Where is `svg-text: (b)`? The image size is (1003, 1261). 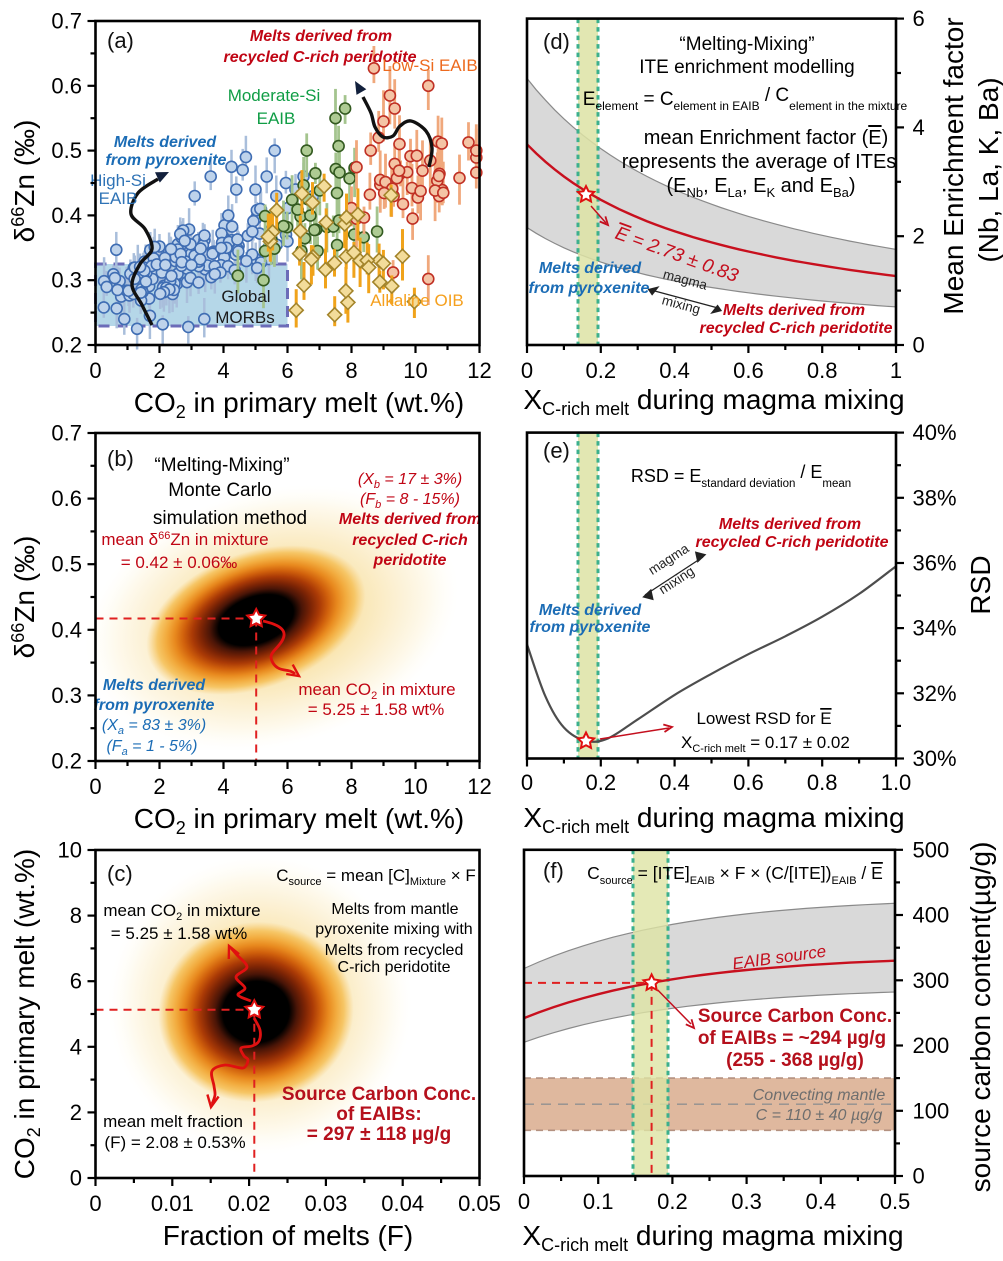 svg-text: (b) is located at coordinates (120, 458).